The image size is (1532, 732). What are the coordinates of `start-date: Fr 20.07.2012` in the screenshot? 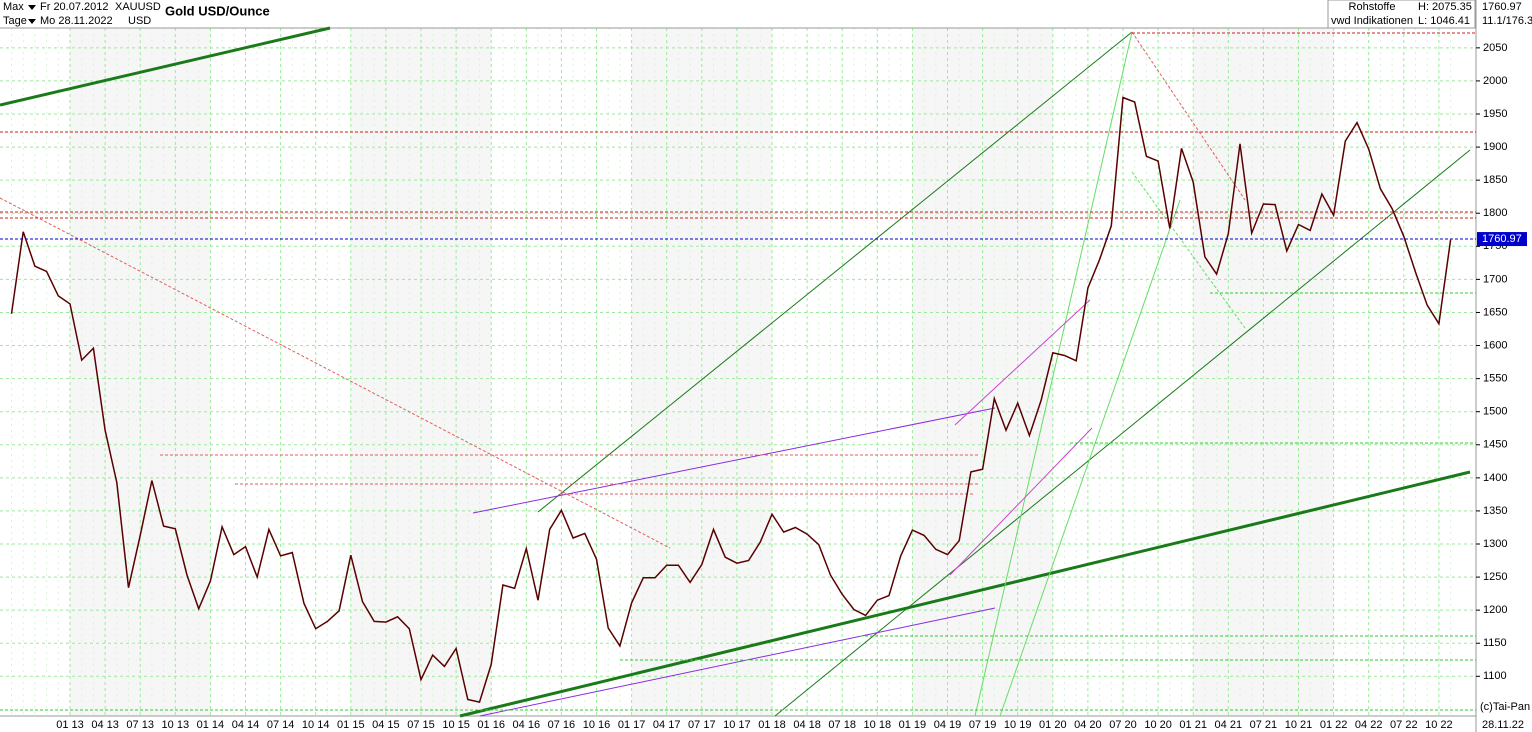 It's located at (74, 7).